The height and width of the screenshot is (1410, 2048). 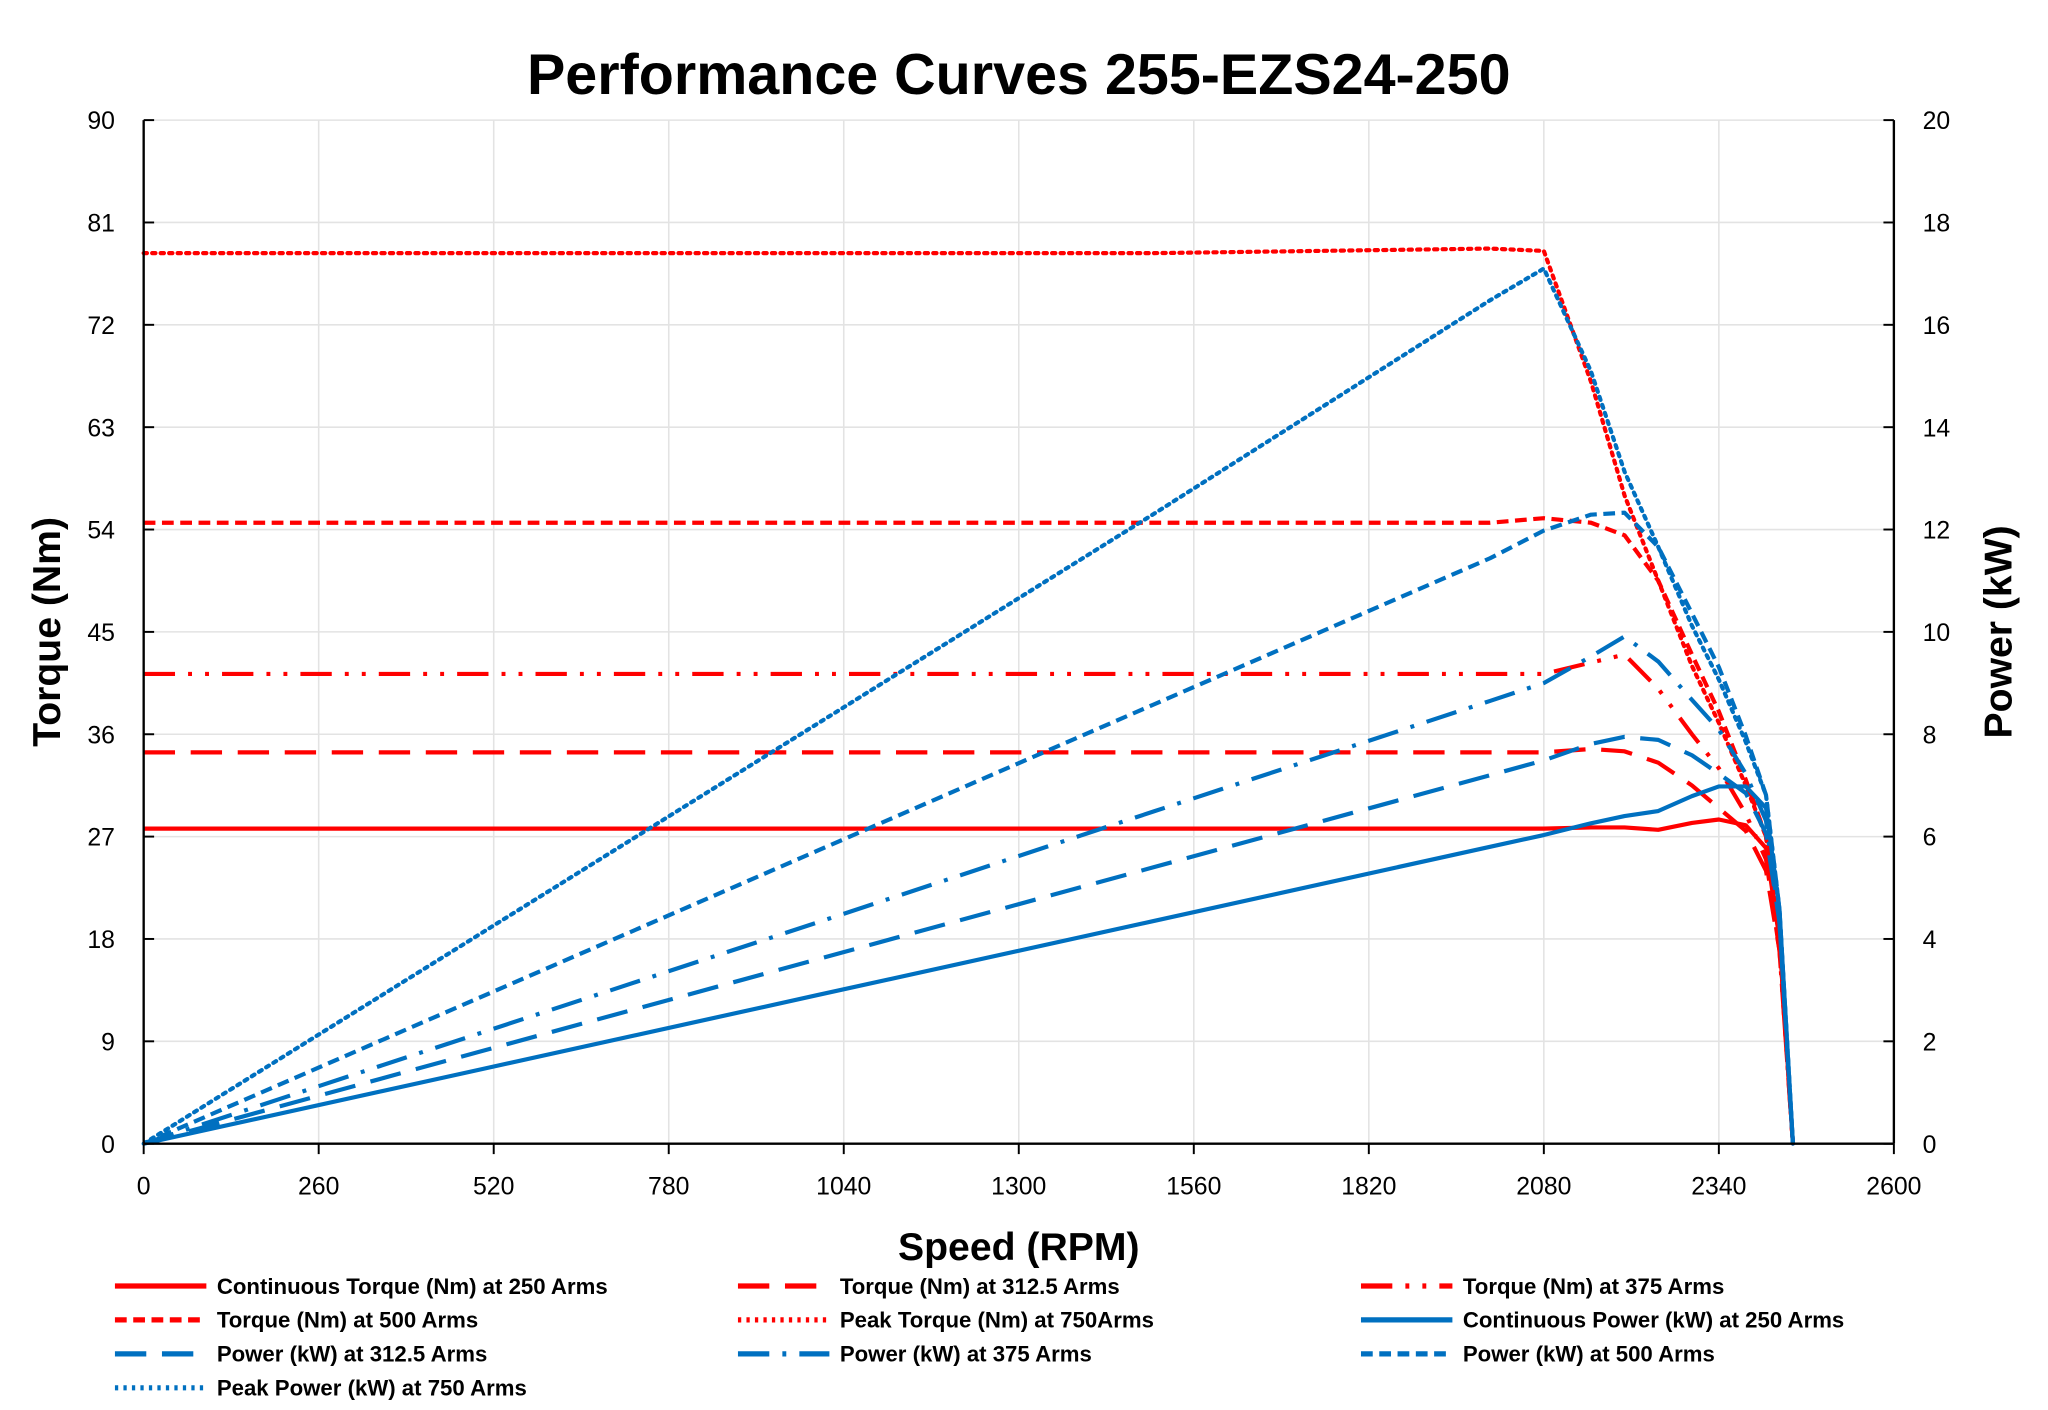 I want to click on legend-label: Torque (Nm) at 312.5 Arms, so click(x=980, y=1286).